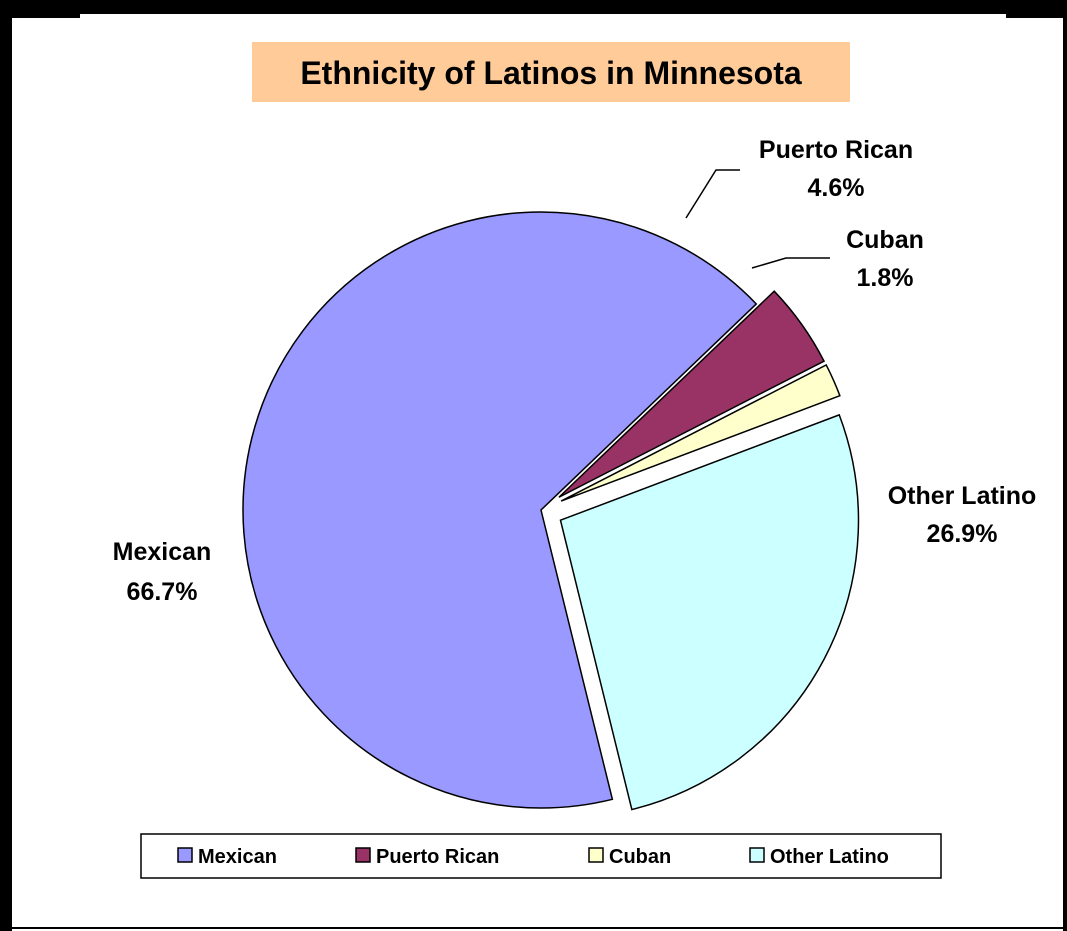 This screenshot has height=931, width=1067. What do you see at coordinates (829, 857) in the screenshot?
I see `legend-label-other-latino: Other Latino` at bounding box center [829, 857].